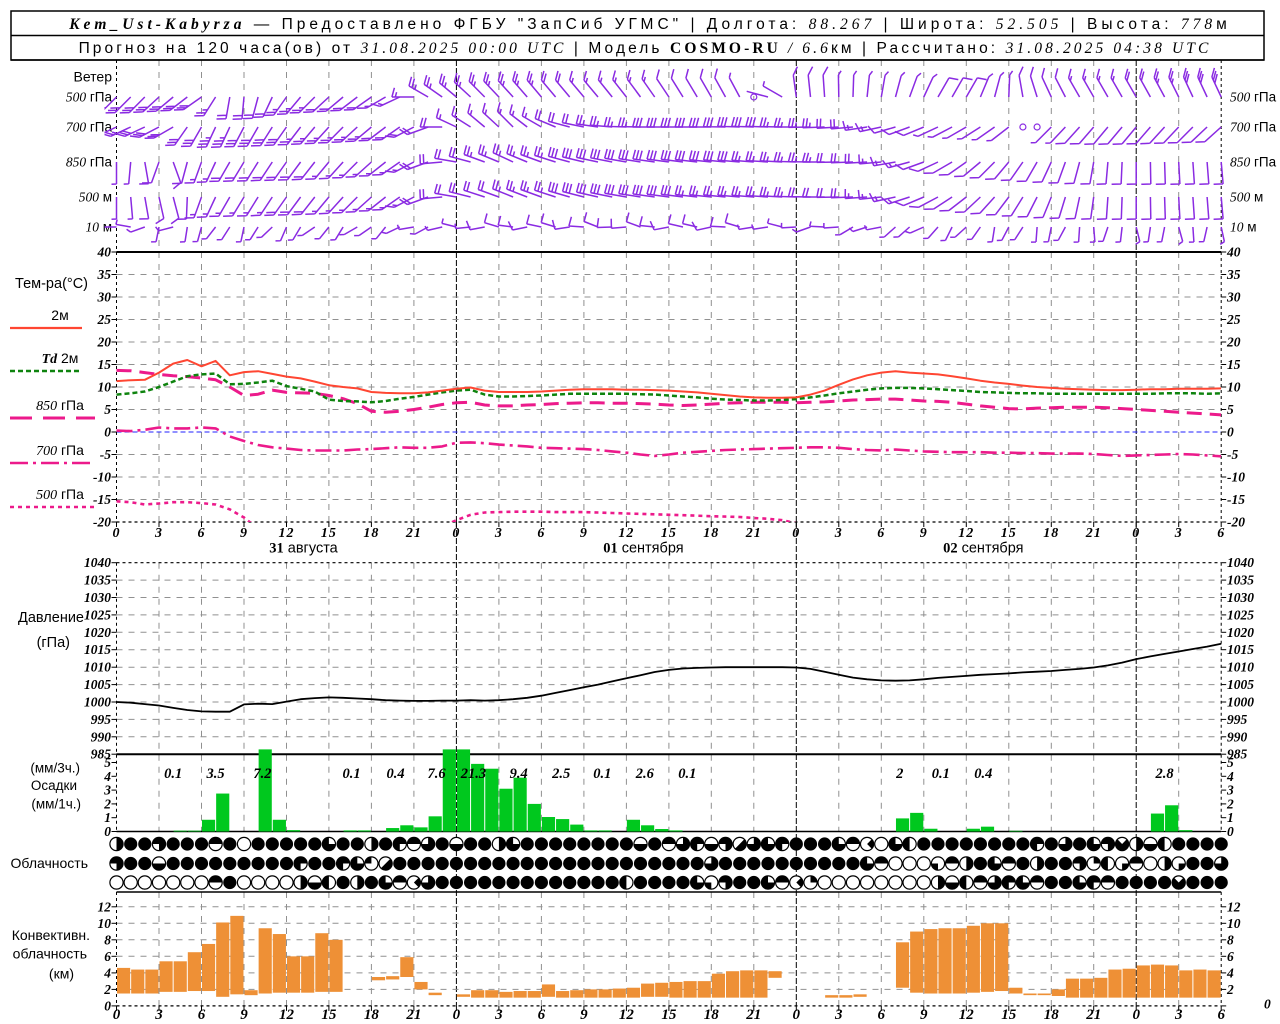 The width and height of the screenshot is (1280, 1024). Describe the element at coordinates (262, 774) in the screenshot. I see `svg-text: 7.2` at that location.